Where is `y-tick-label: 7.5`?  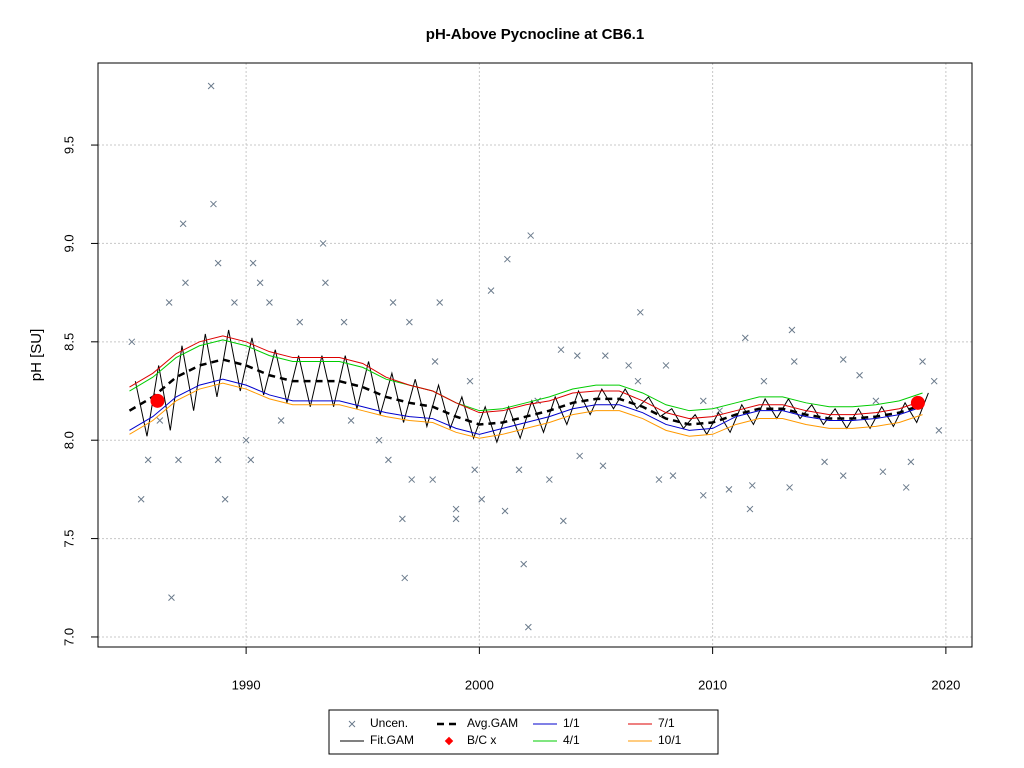
y-tick-label: 7.5 is located at coordinates (68, 539).